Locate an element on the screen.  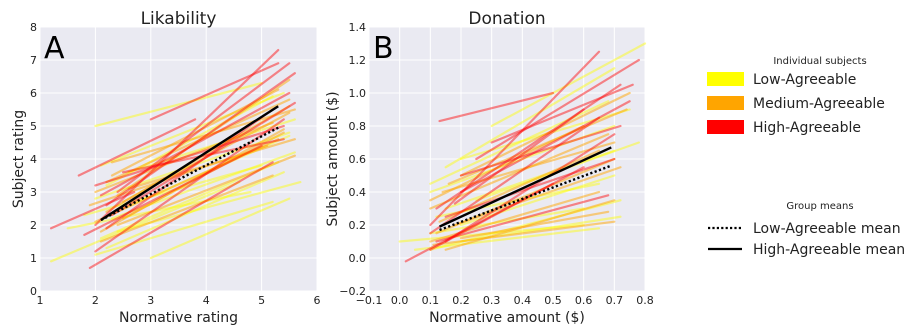
donation-high-agreeable-mean-line is located at coordinates (525, 187).